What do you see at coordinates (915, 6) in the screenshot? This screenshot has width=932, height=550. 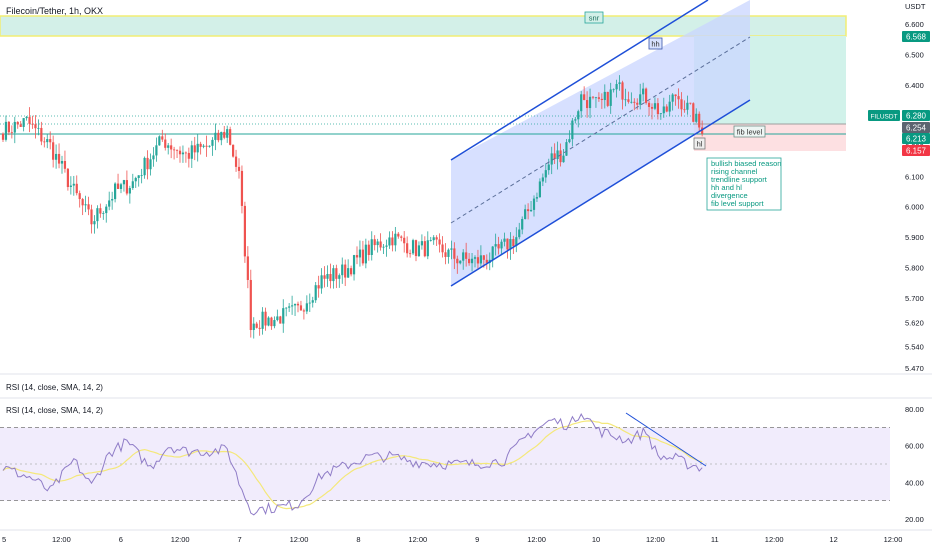 I see `currency-label: USDT` at bounding box center [915, 6].